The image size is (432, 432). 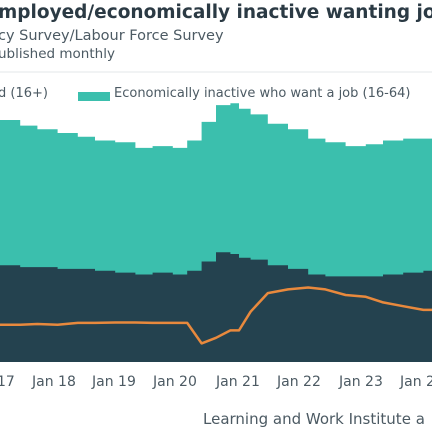 I want to click on chart-subtitle: cy Survey/Labour Force Survey, so click(x=112, y=36).